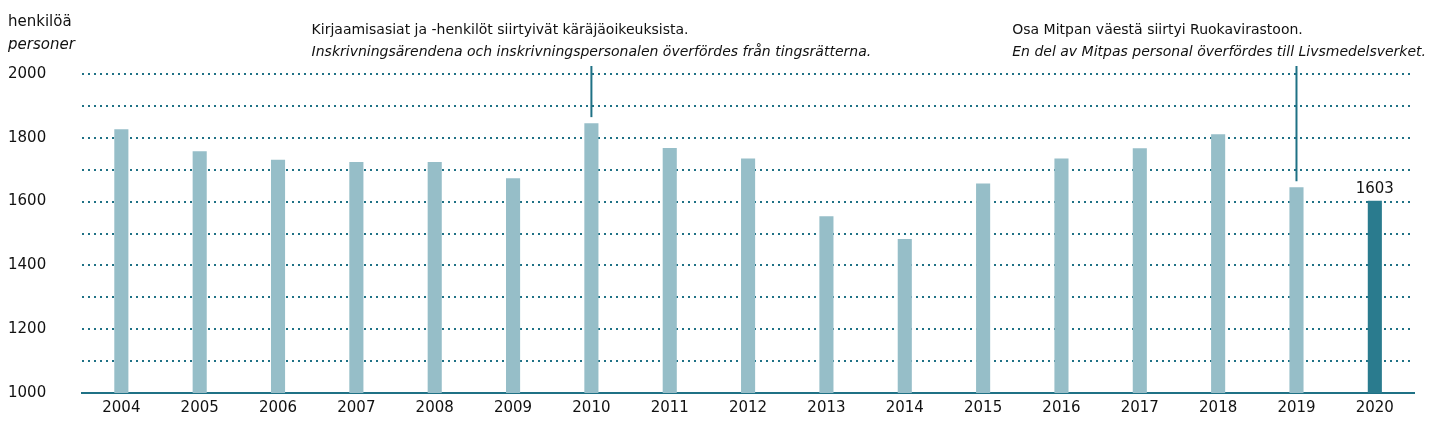 The width and height of the screenshot is (1438, 427). What do you see at coordinates (27, 72) in the screenshot?
I see `y-tick-label: 2000` at bounding box center [27, 72].